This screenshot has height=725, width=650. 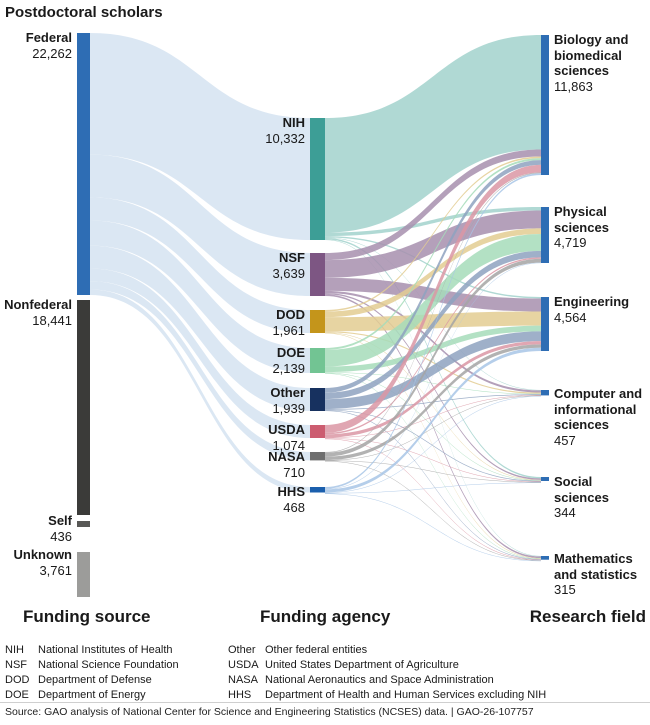 I want to click on flow-other-phys, so click(x=433, y=325).